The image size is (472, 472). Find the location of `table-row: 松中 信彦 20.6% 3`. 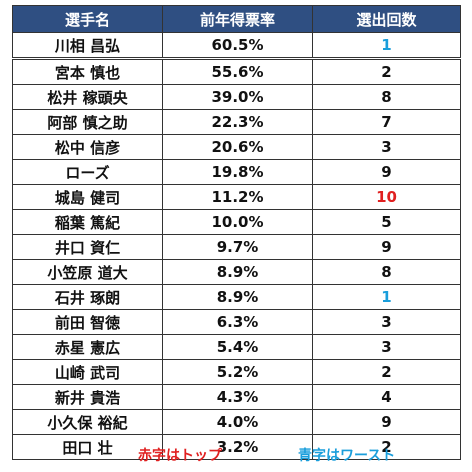

table-row: 松中 信彦 20.6% 3 is located at coordinates (236, 147).